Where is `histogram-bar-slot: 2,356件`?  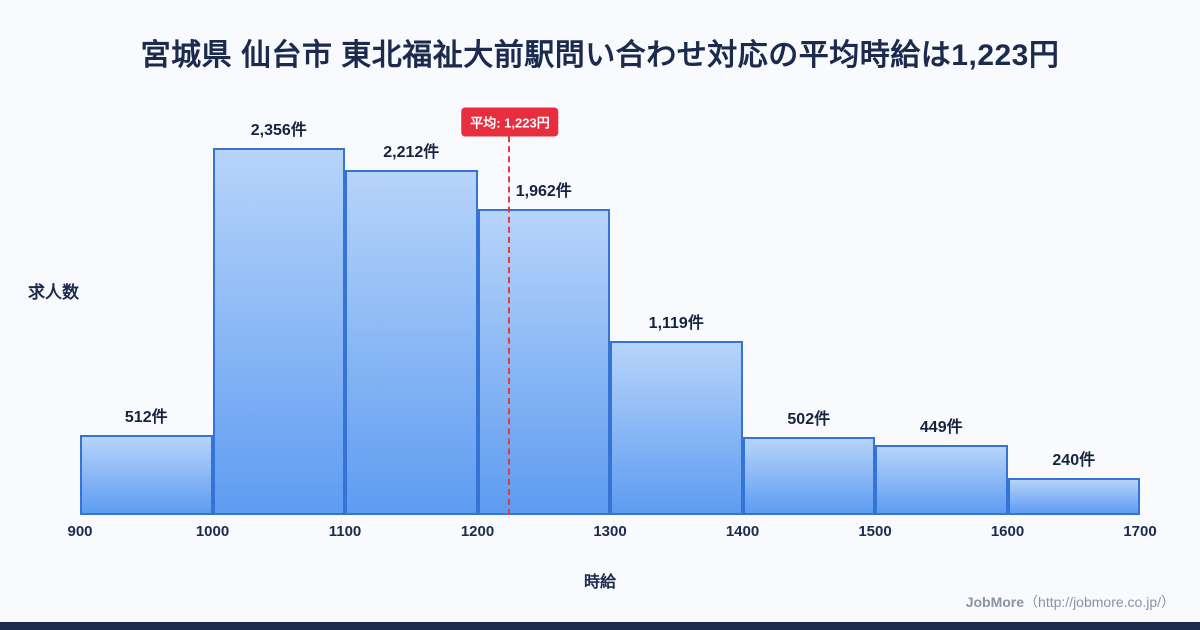 histogram-bar-slot: 2,356件 is located at coordinates (278, 312).